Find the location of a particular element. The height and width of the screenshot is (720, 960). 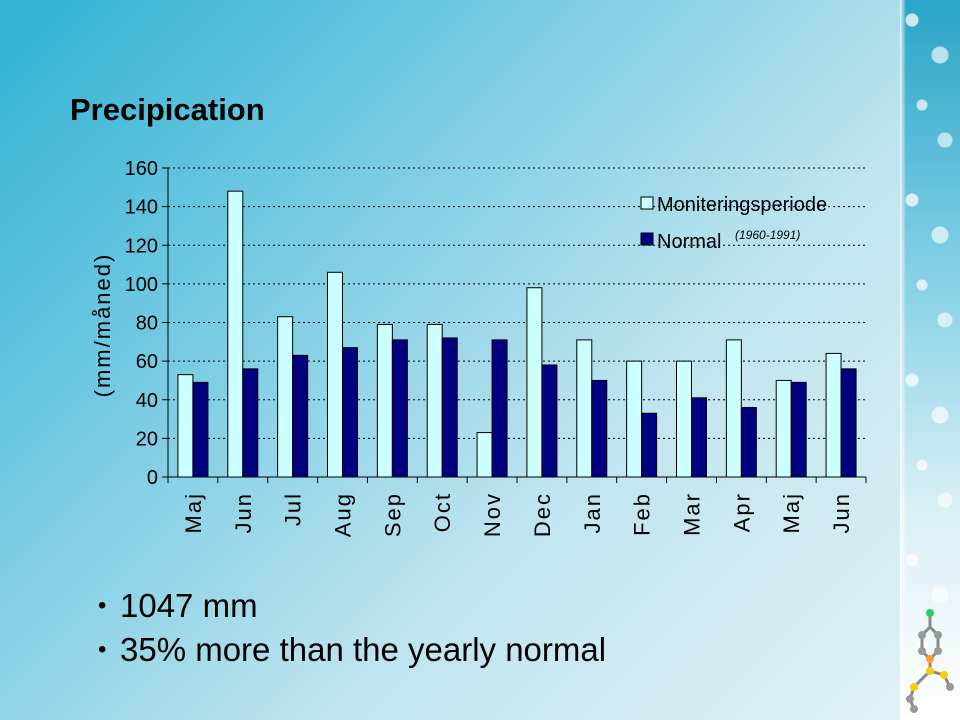

x-tick-label: Dec is located at coordinates (542, 514).